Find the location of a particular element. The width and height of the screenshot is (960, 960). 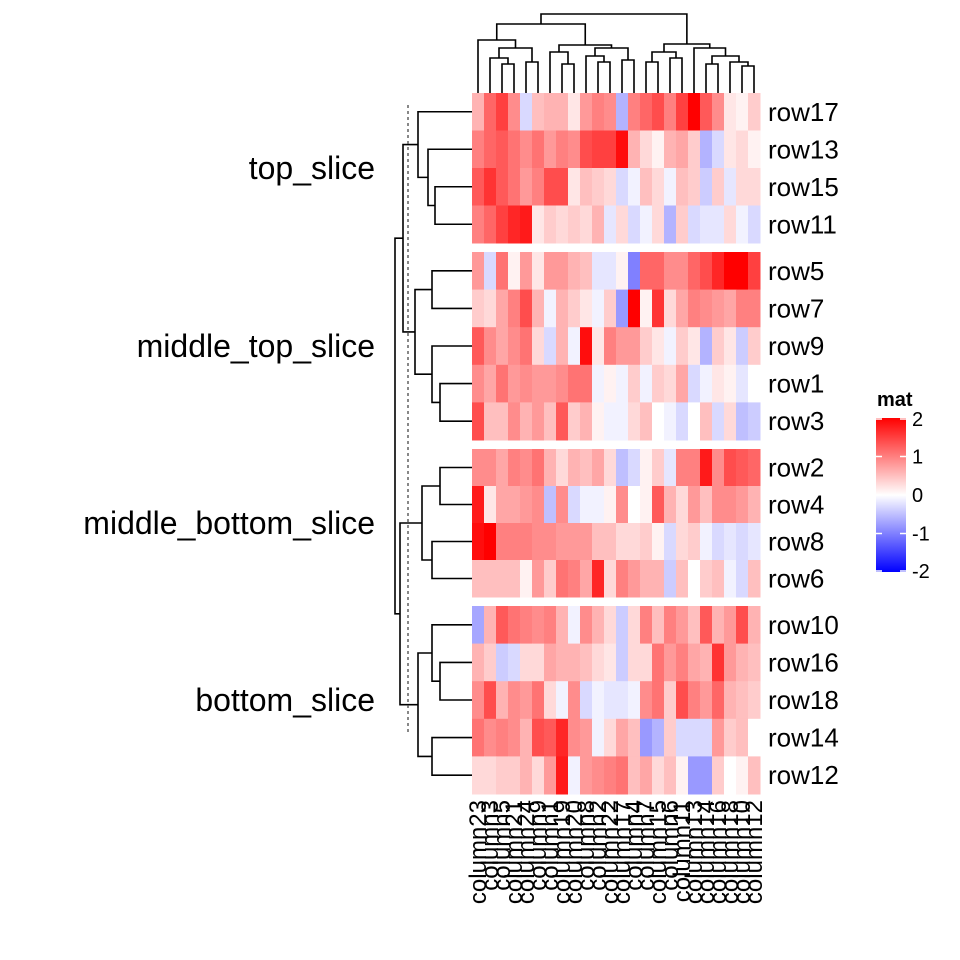

column-label: column11 is located at coordinates (682, 851).